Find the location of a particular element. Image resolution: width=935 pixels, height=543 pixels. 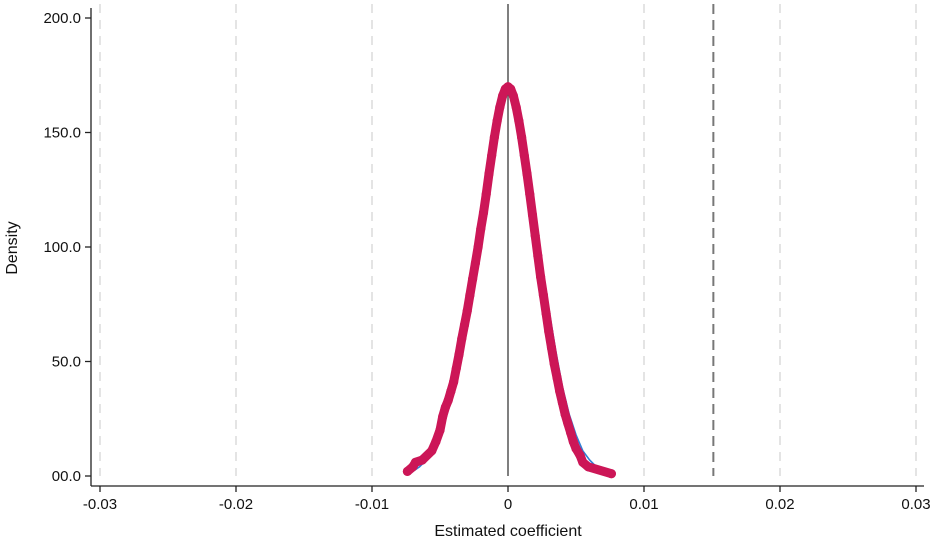

x-tick-label: 0.01 is located at coordinates (643, 504).